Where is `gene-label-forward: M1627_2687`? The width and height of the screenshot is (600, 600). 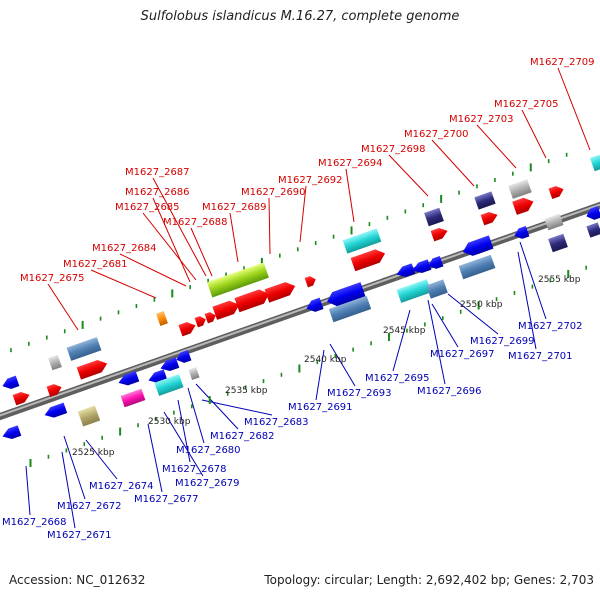
gene-label-forward: M1627_2687 is located at coordinates (157, 172).